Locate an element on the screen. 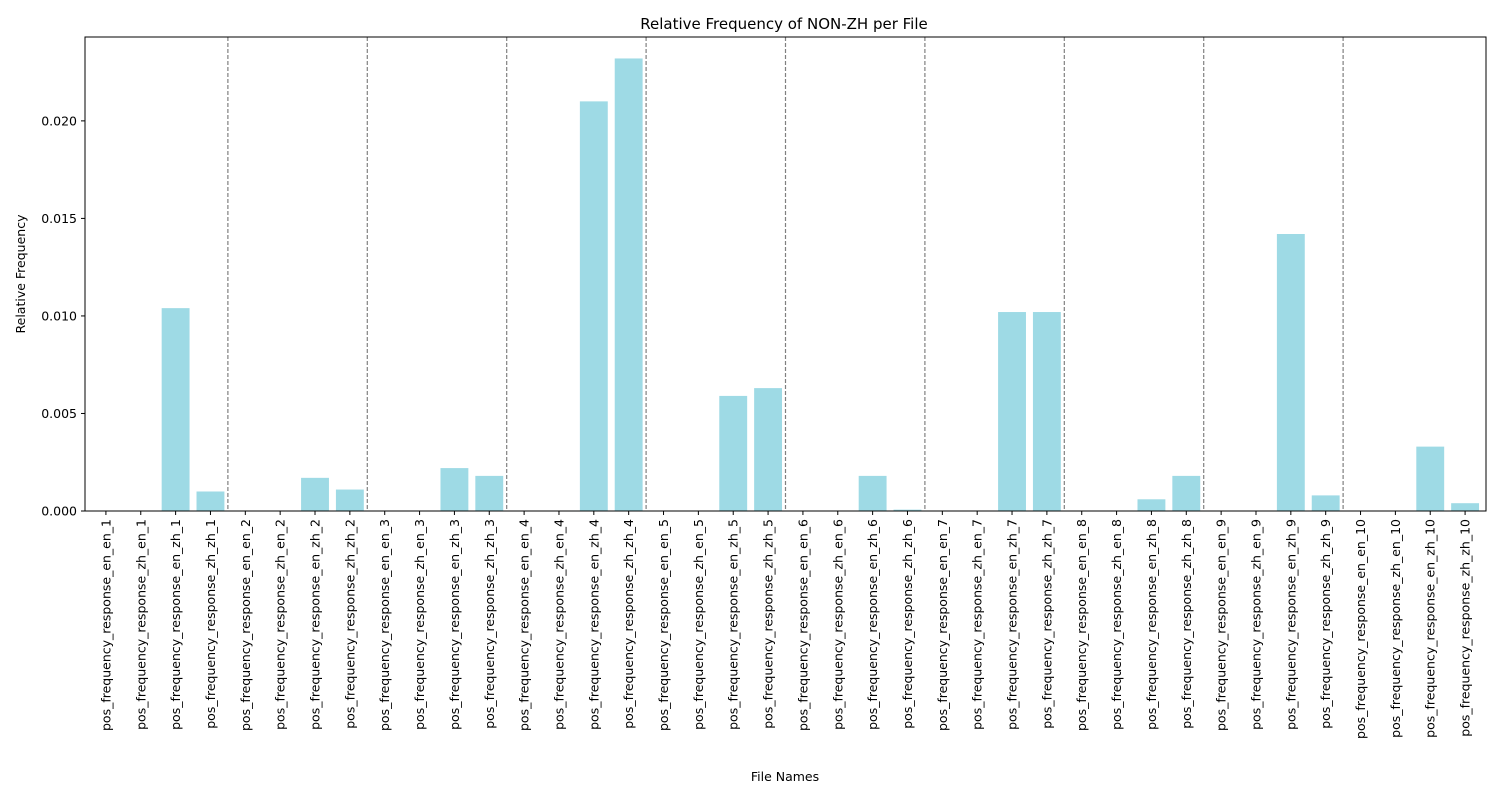  x-tick-label: pos_frequency_response_en_en_4 is located at coordinates (524, 625).